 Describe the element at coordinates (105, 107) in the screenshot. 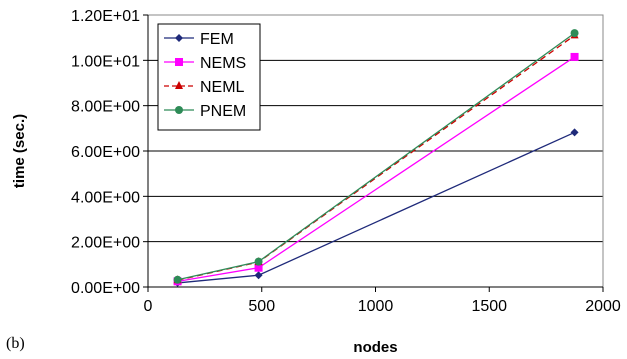

I see `y-tick-label: 8.00E+00` at that location.